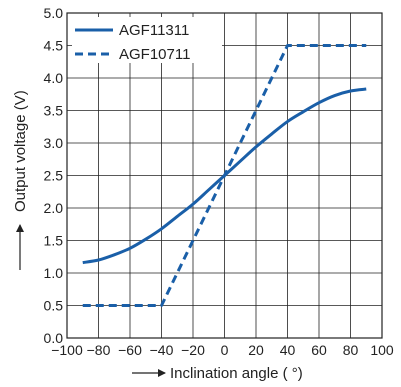 The image size is (401, 387). Describe the element at coordinates (256, 350) in the screenshot. I see `x-tick-label: 20` at that location.